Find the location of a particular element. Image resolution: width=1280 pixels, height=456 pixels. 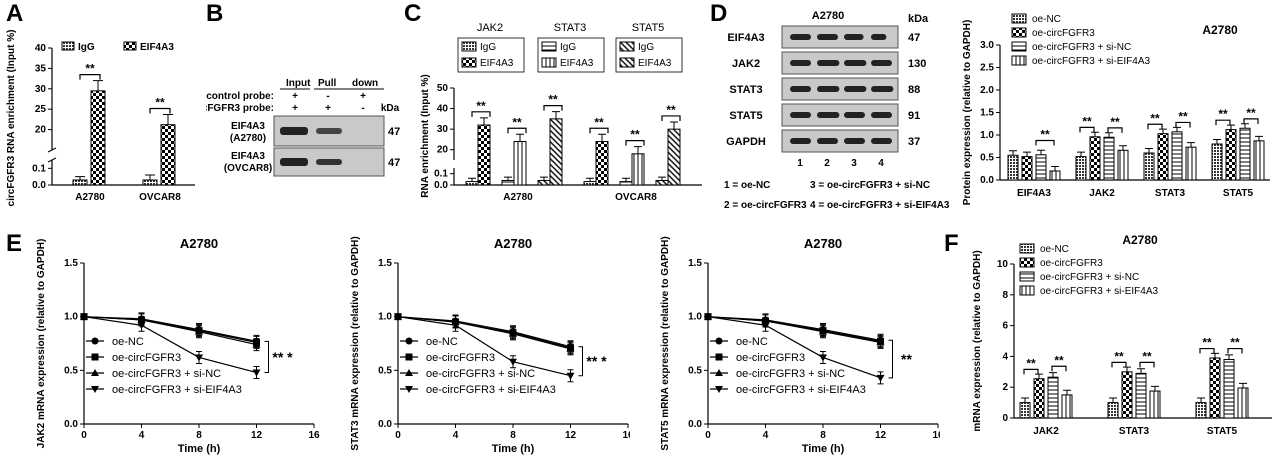

x-axis-label: Time (h) is located at coordinates (199, 449).